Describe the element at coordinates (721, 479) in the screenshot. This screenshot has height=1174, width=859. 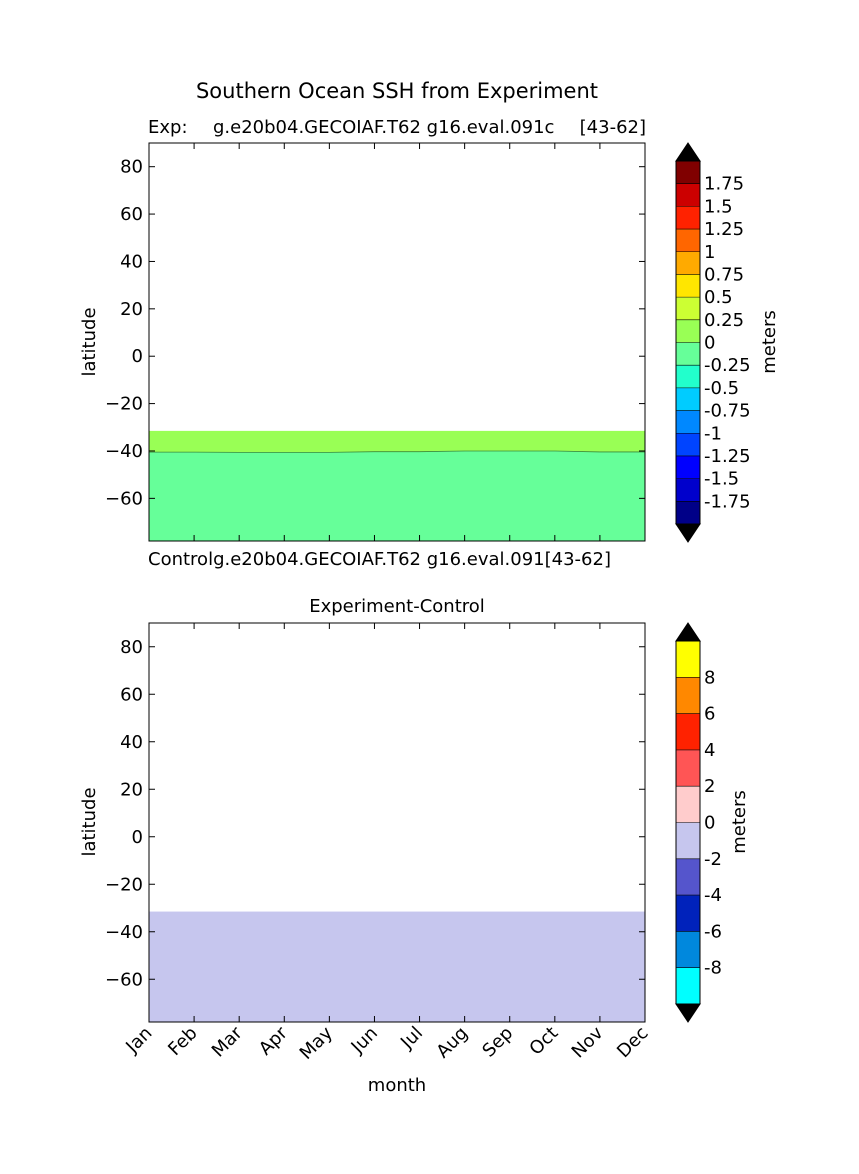
I see `colorbar-tick-label: -1.5` at that location.